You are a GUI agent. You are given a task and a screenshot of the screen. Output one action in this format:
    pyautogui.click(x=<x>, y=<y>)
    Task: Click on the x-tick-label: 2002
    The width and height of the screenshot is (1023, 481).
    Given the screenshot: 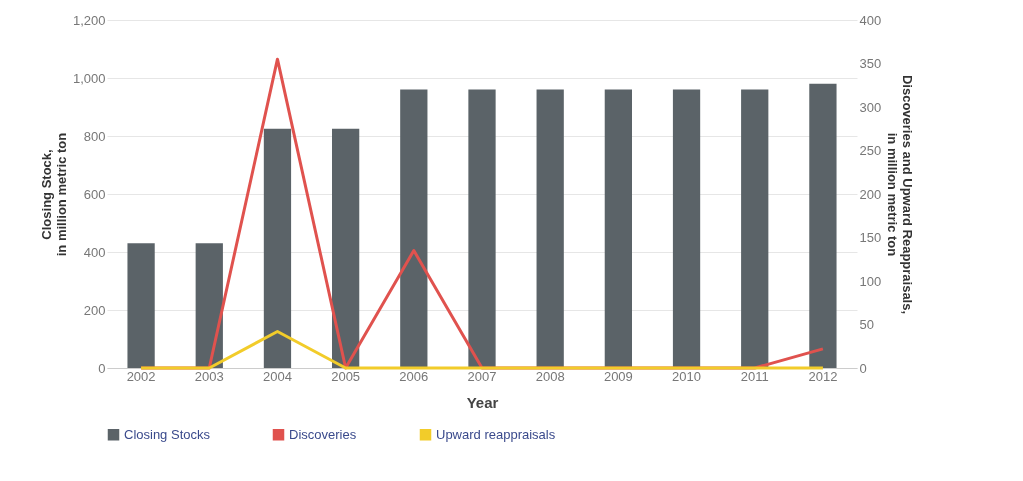 What is the action you would take?
    pyautogui.click(x=141, y=376)
    